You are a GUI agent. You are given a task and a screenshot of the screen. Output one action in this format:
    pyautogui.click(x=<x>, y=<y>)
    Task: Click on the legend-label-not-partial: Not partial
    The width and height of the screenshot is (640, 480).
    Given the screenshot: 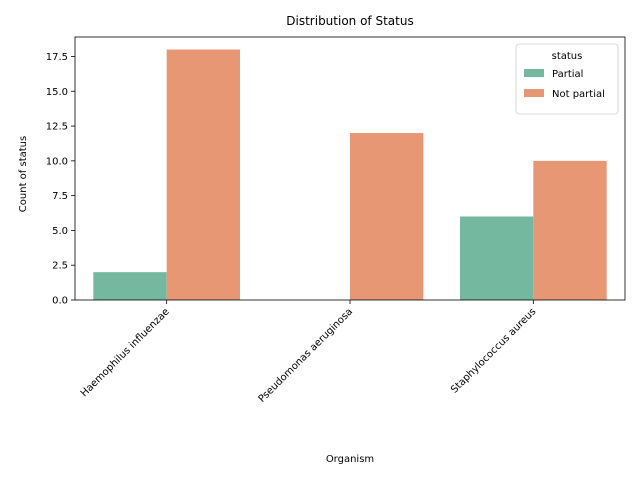 What is the action you would take?
    pyautogui.click(x=578, y=94)
    